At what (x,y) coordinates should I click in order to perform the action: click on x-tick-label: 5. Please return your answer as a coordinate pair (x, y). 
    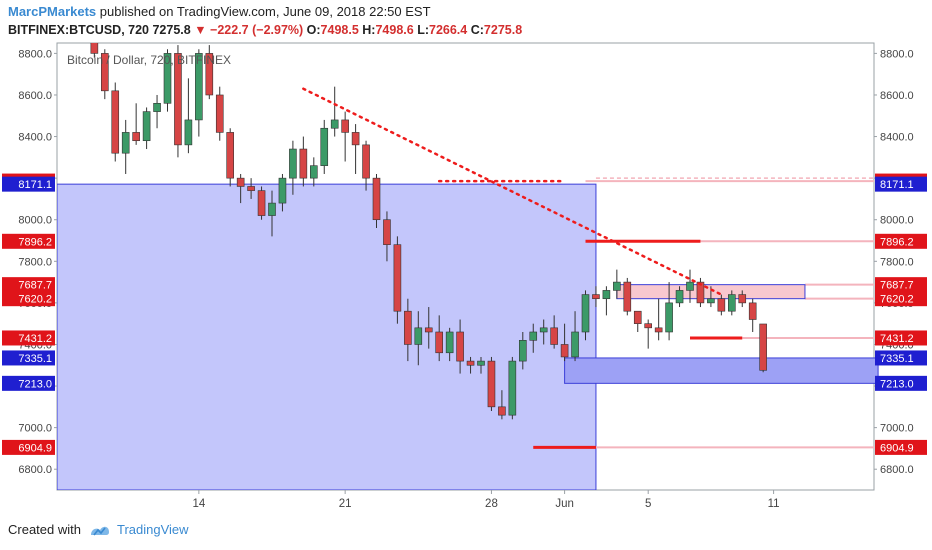
    Looking at the image, I should click on (648, 504).